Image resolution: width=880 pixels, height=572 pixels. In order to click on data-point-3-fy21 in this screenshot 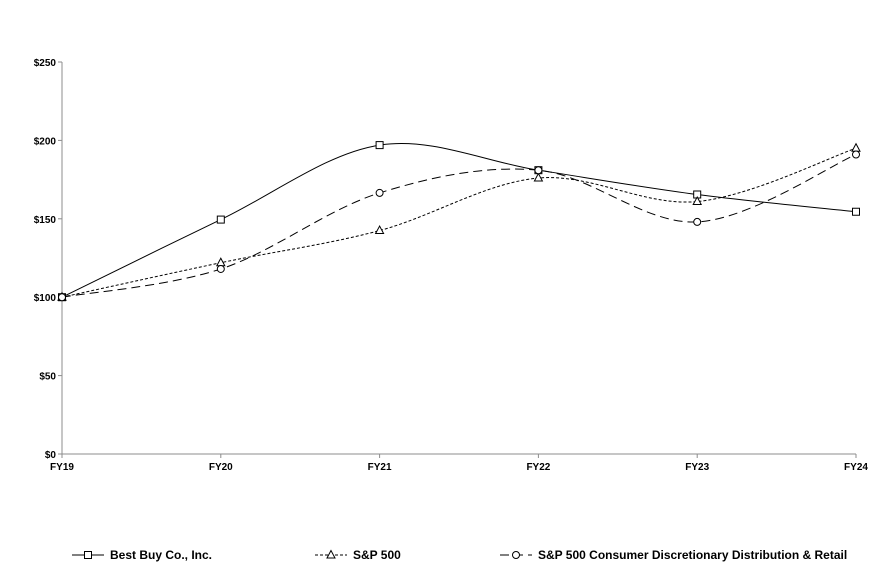, I will do `click(379, 192)`.